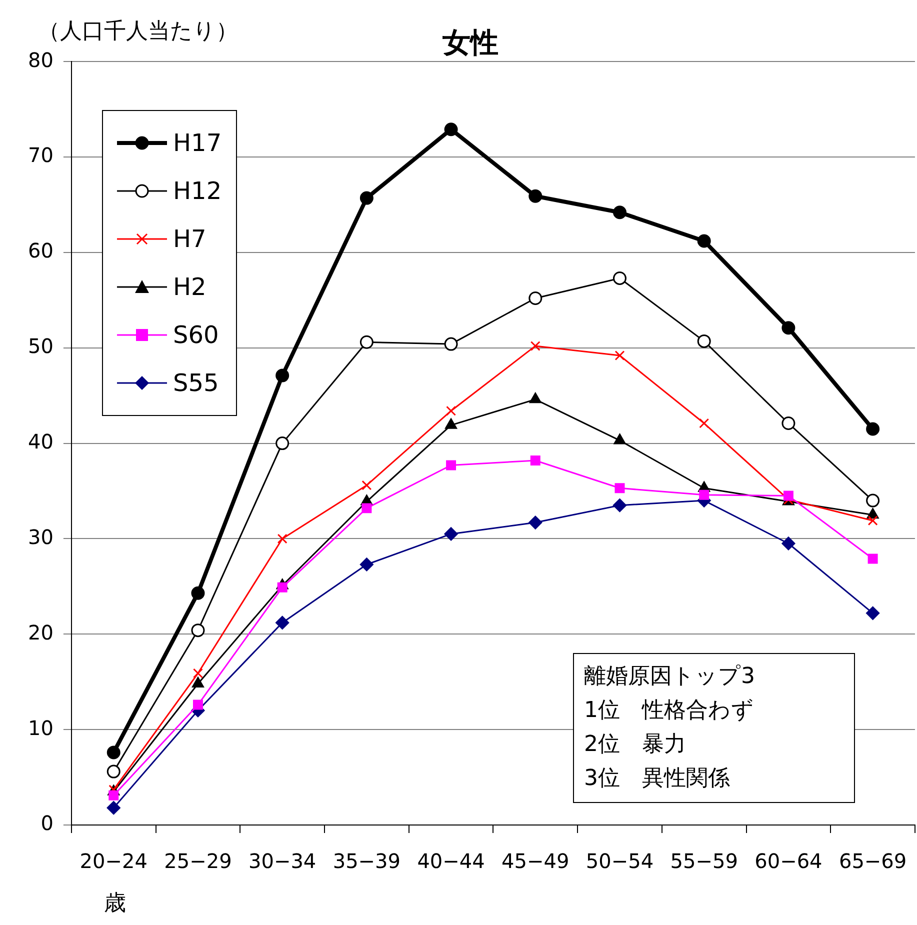  Describe the element at coordinates (115, 904) in the screenshot. I see `text: 歳` at that location.